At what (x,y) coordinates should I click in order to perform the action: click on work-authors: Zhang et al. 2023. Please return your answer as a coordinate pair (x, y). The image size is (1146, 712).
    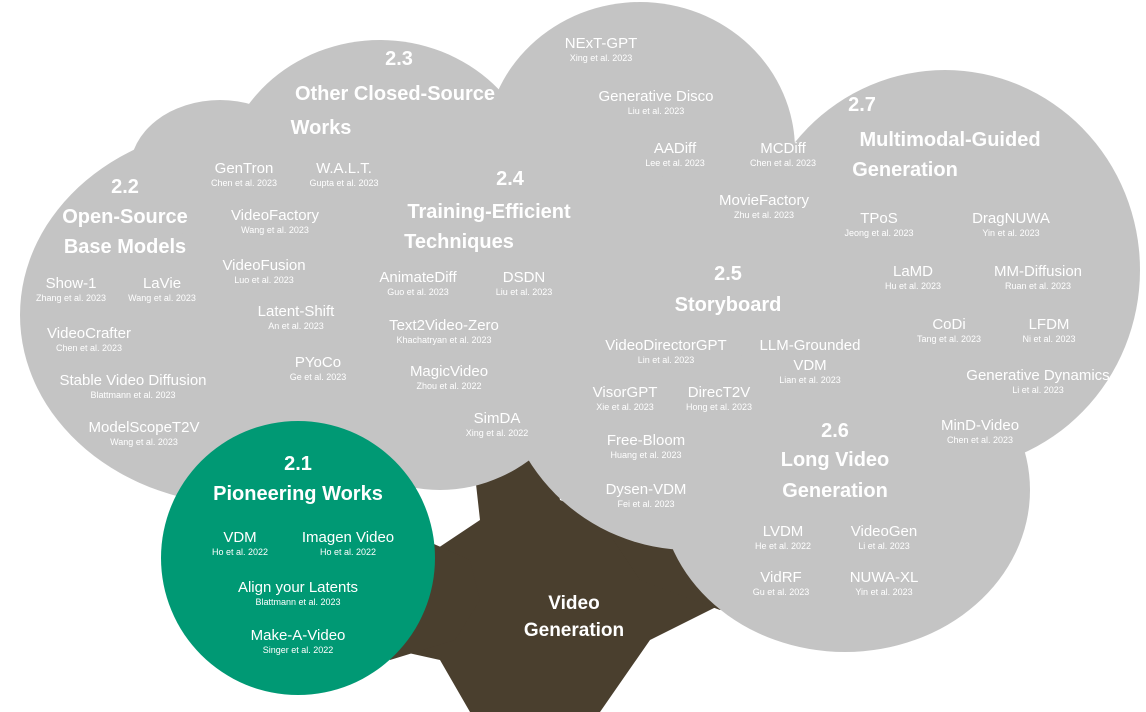
    Looking at the image, I should click on (71, 298).